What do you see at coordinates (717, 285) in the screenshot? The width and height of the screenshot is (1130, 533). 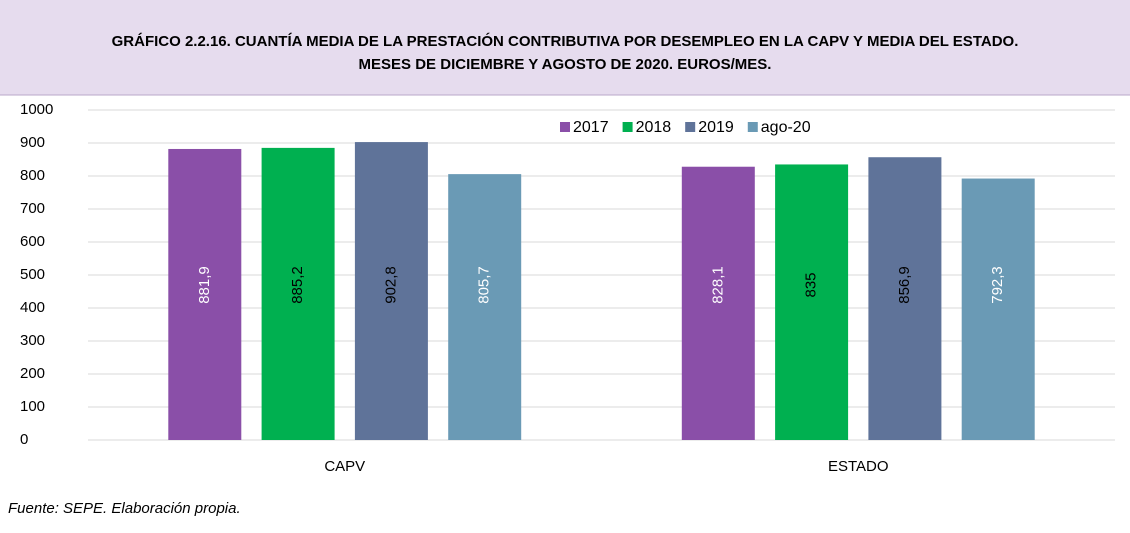 I see `data-label: 828,1` at bounding box center [717, 285].